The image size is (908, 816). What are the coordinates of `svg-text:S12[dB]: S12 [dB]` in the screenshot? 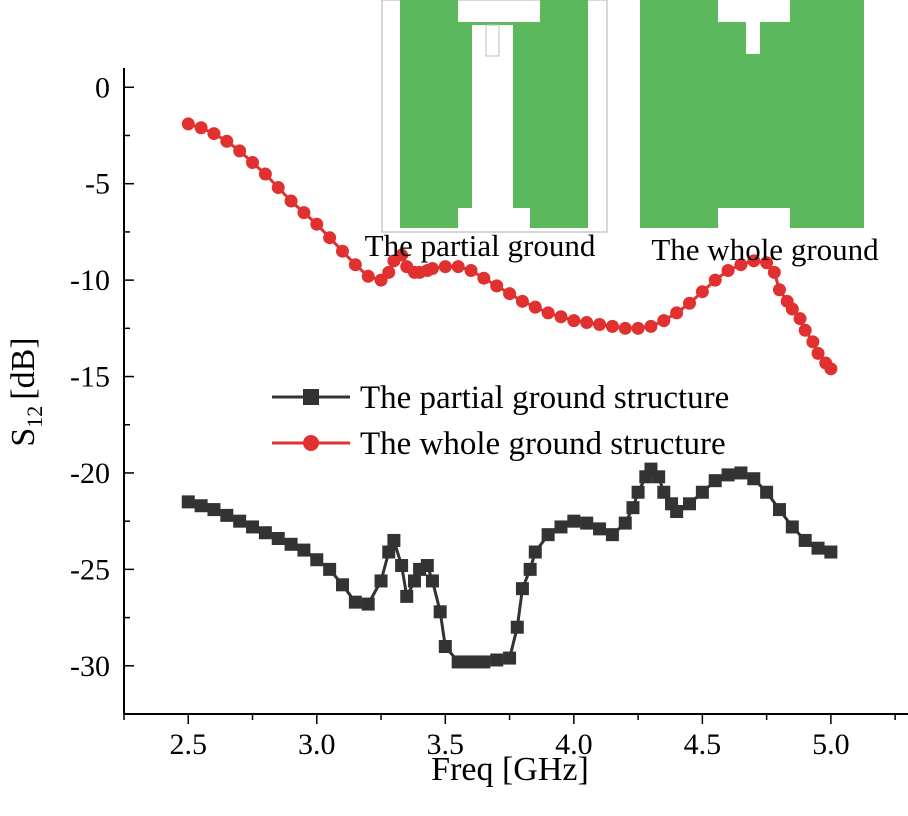 It's located at (26, 391).